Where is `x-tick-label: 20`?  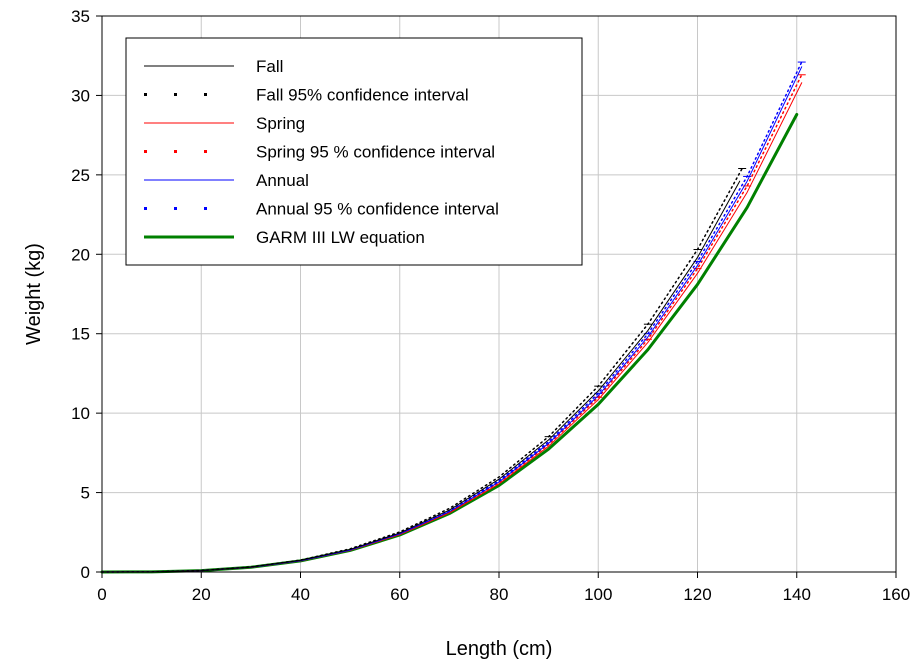 x-tick-label: 20 is located at coordinates (201, 594).